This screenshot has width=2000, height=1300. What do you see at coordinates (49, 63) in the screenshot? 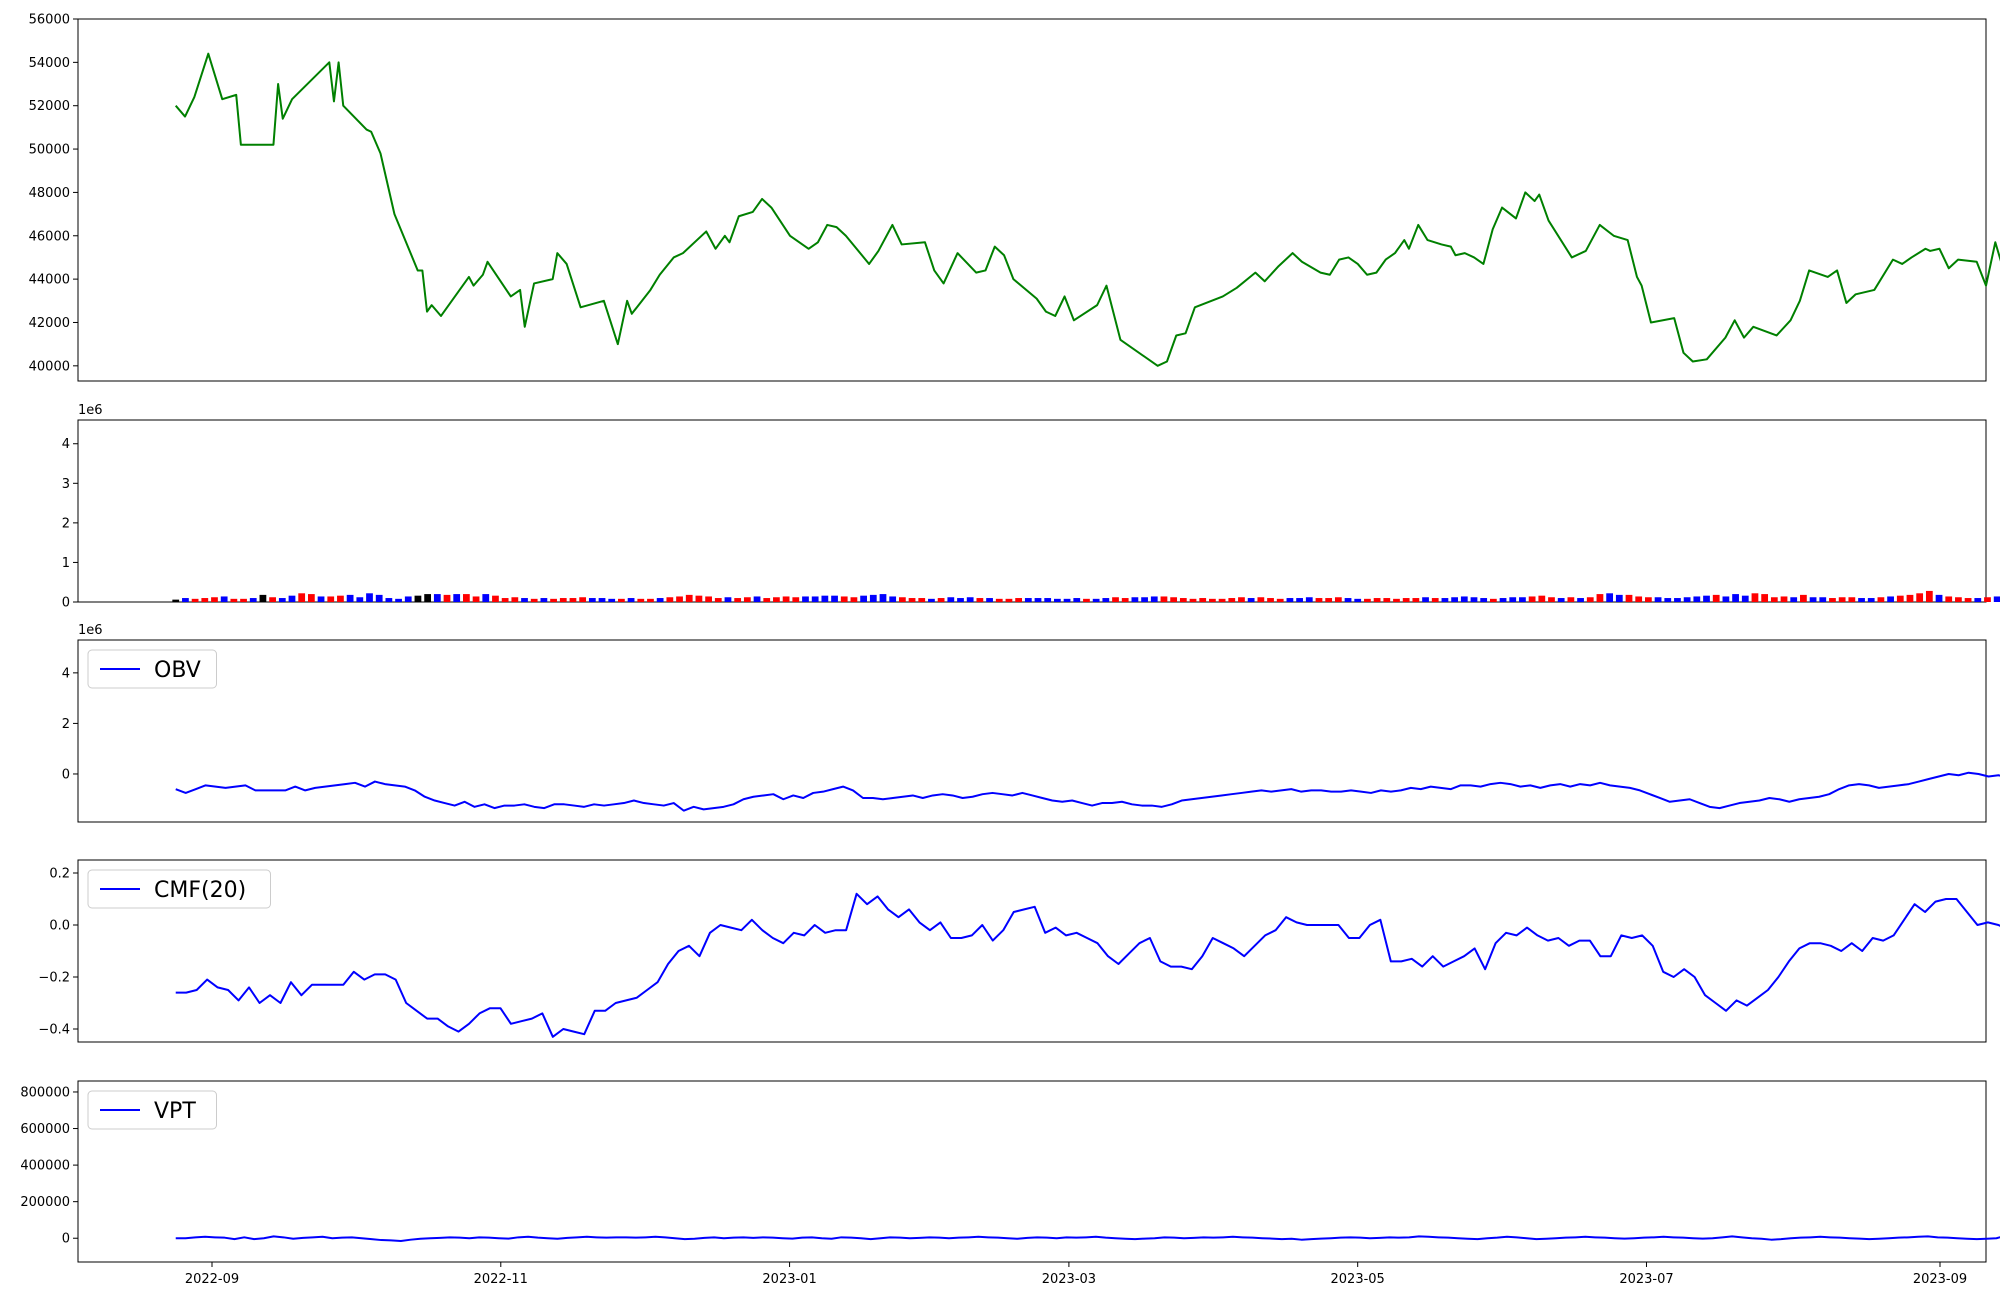
I see `y-tick-label: 54000` at bounding box center [49, 63].